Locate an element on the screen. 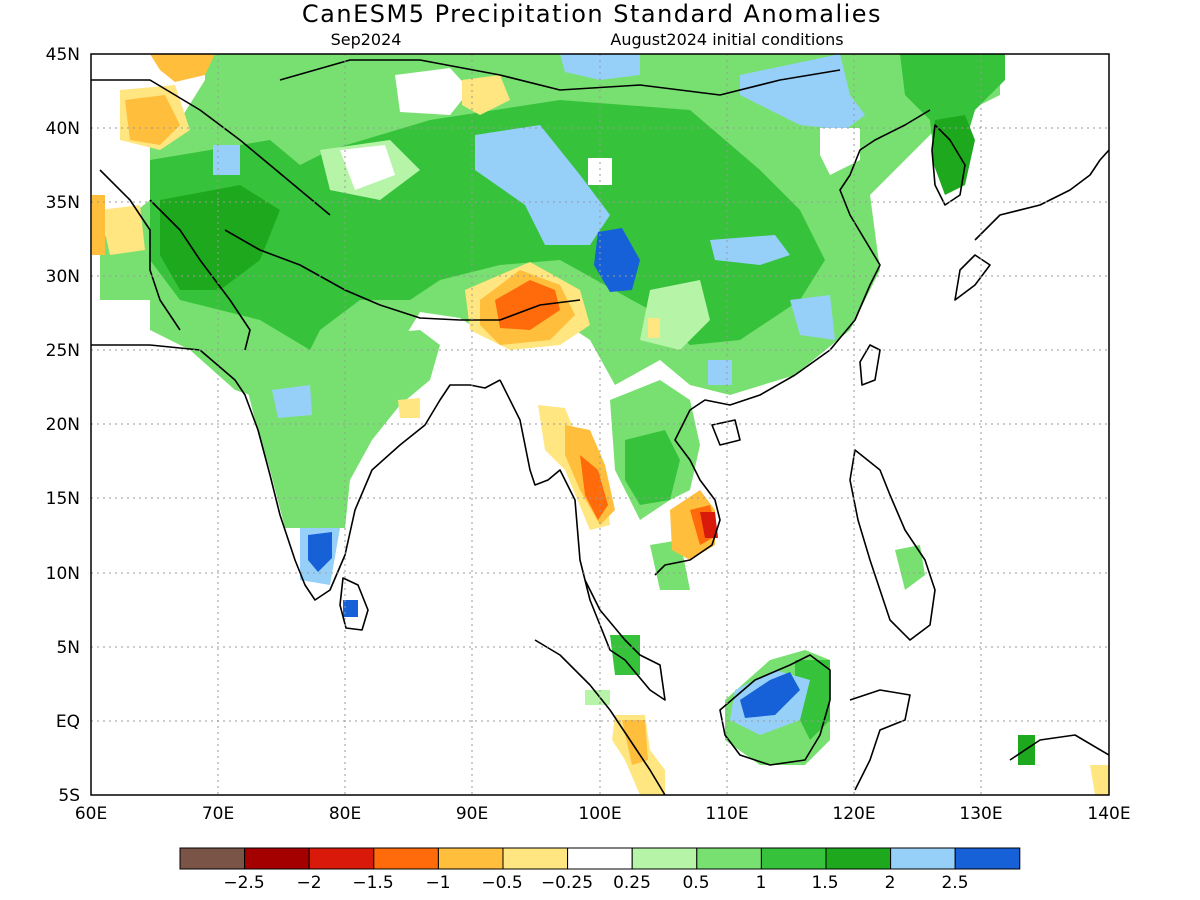 The height and width of the screenshot is (900, 1200). x-axis: 60E 70E 80E 90E 100E 110E 120E 130E 140E is located at coordinates (603, 814).